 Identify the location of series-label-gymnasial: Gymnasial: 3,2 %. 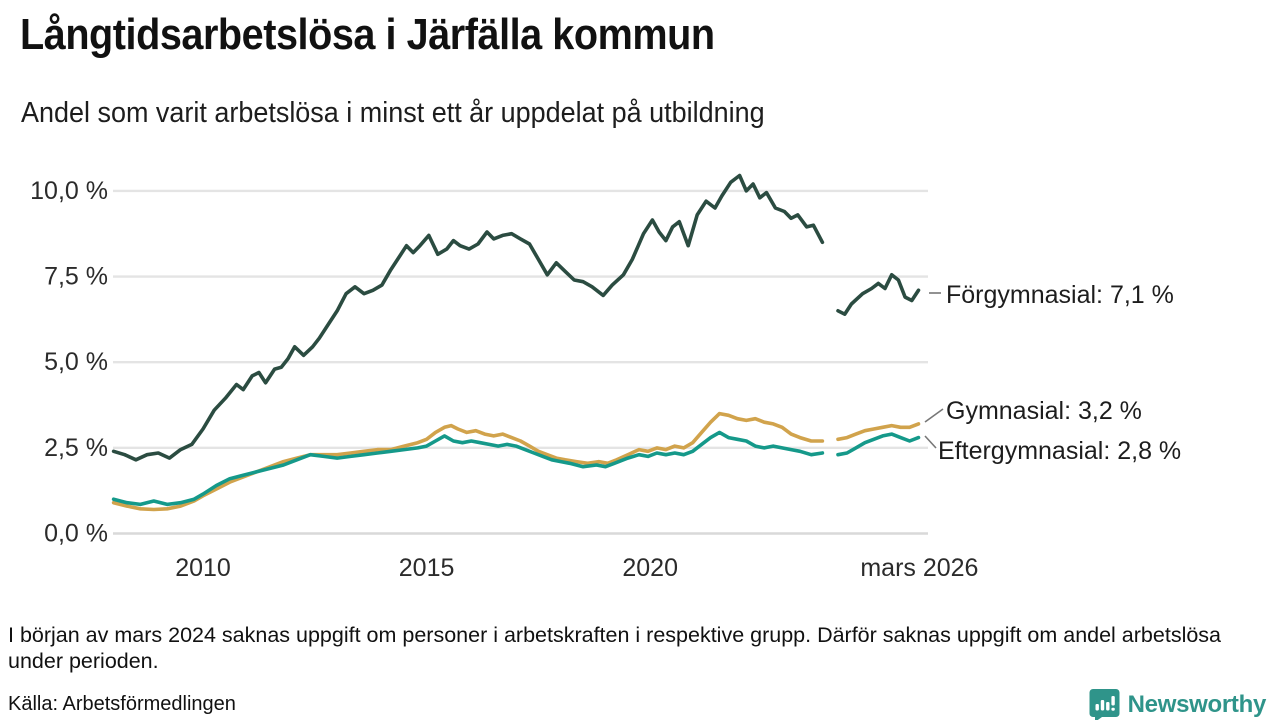
(1044, 411).